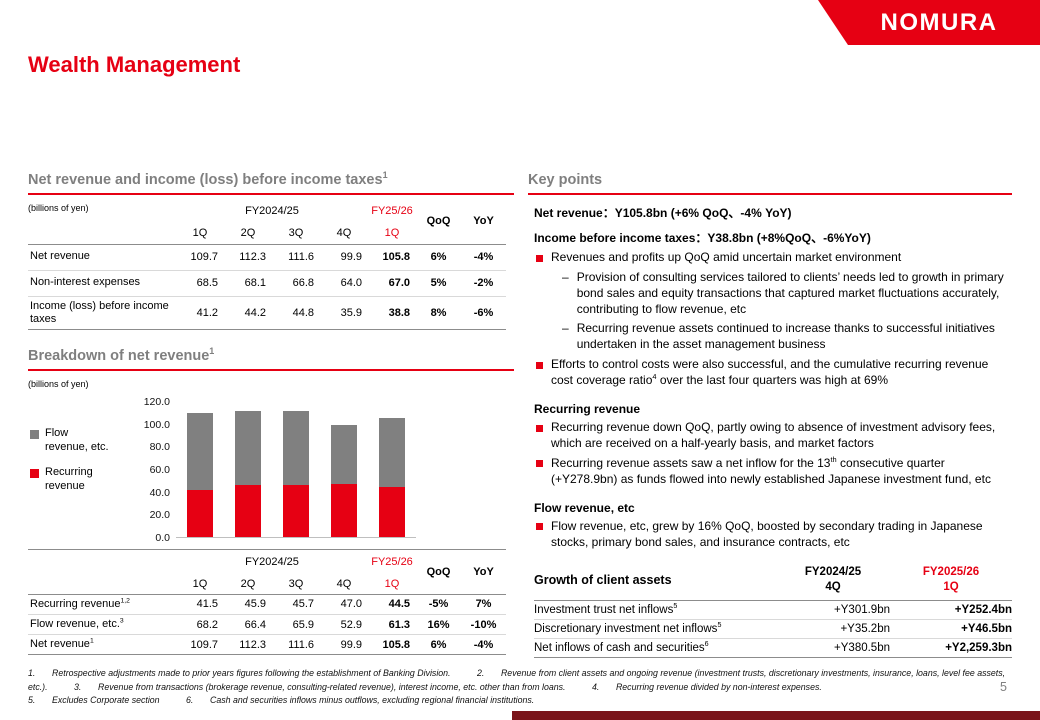 Image resolution: width=1040 pixels, height=720 pixels. I want to click on legend-label-recurring-revenue: Recurring revenue, so click(69, 479).